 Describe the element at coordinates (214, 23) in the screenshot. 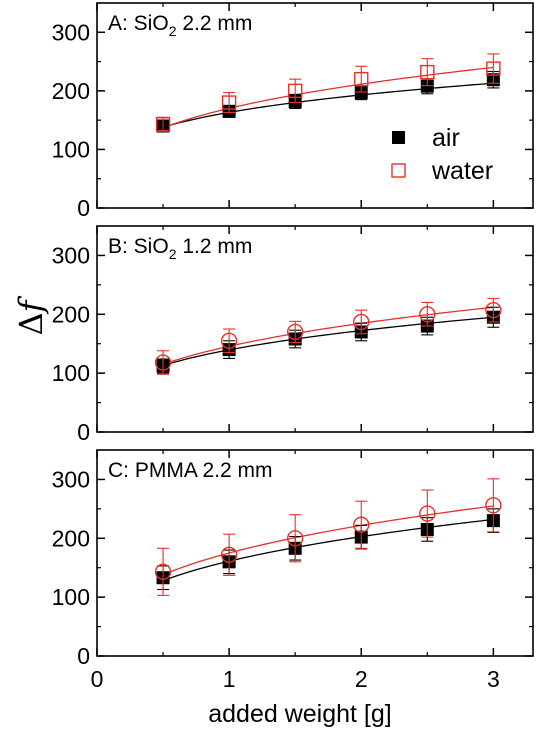

I see `panel-title-rest: 2.2 mm` at that location.